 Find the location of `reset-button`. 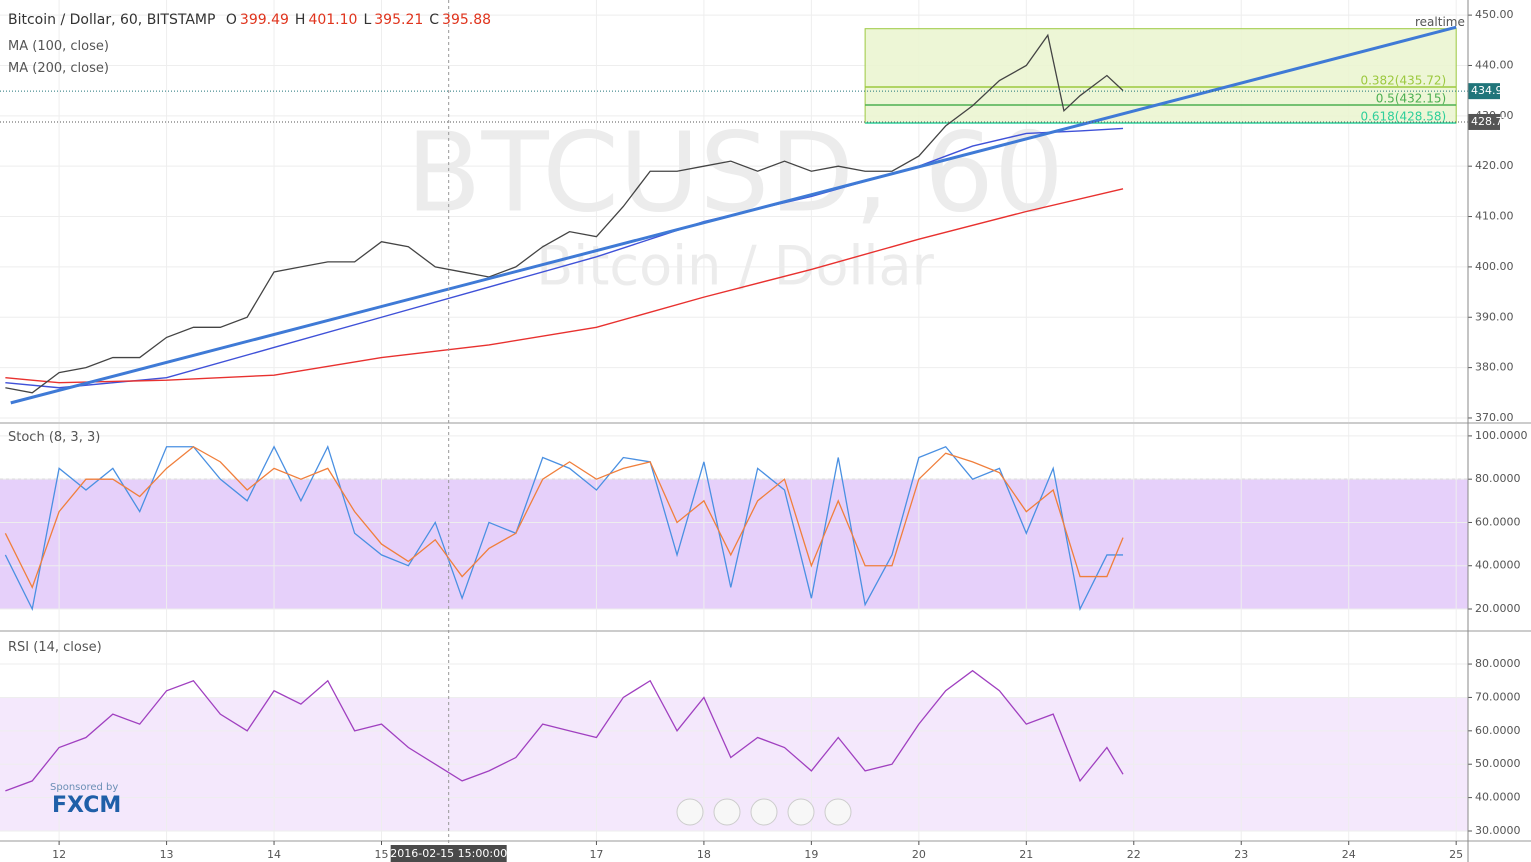

reset-button is located at coordinates (764, 812).